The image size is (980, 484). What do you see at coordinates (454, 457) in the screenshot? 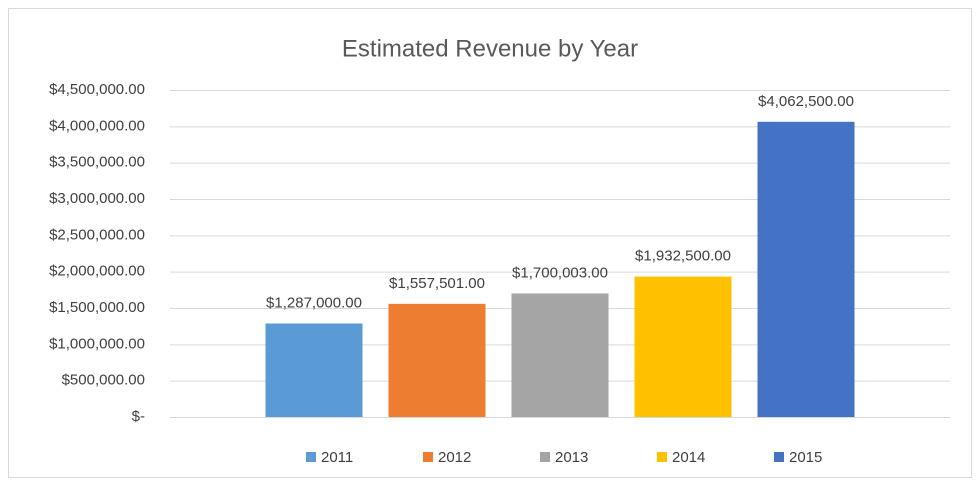
I see `legend-label: 2012` at bounding box center [454, 457].